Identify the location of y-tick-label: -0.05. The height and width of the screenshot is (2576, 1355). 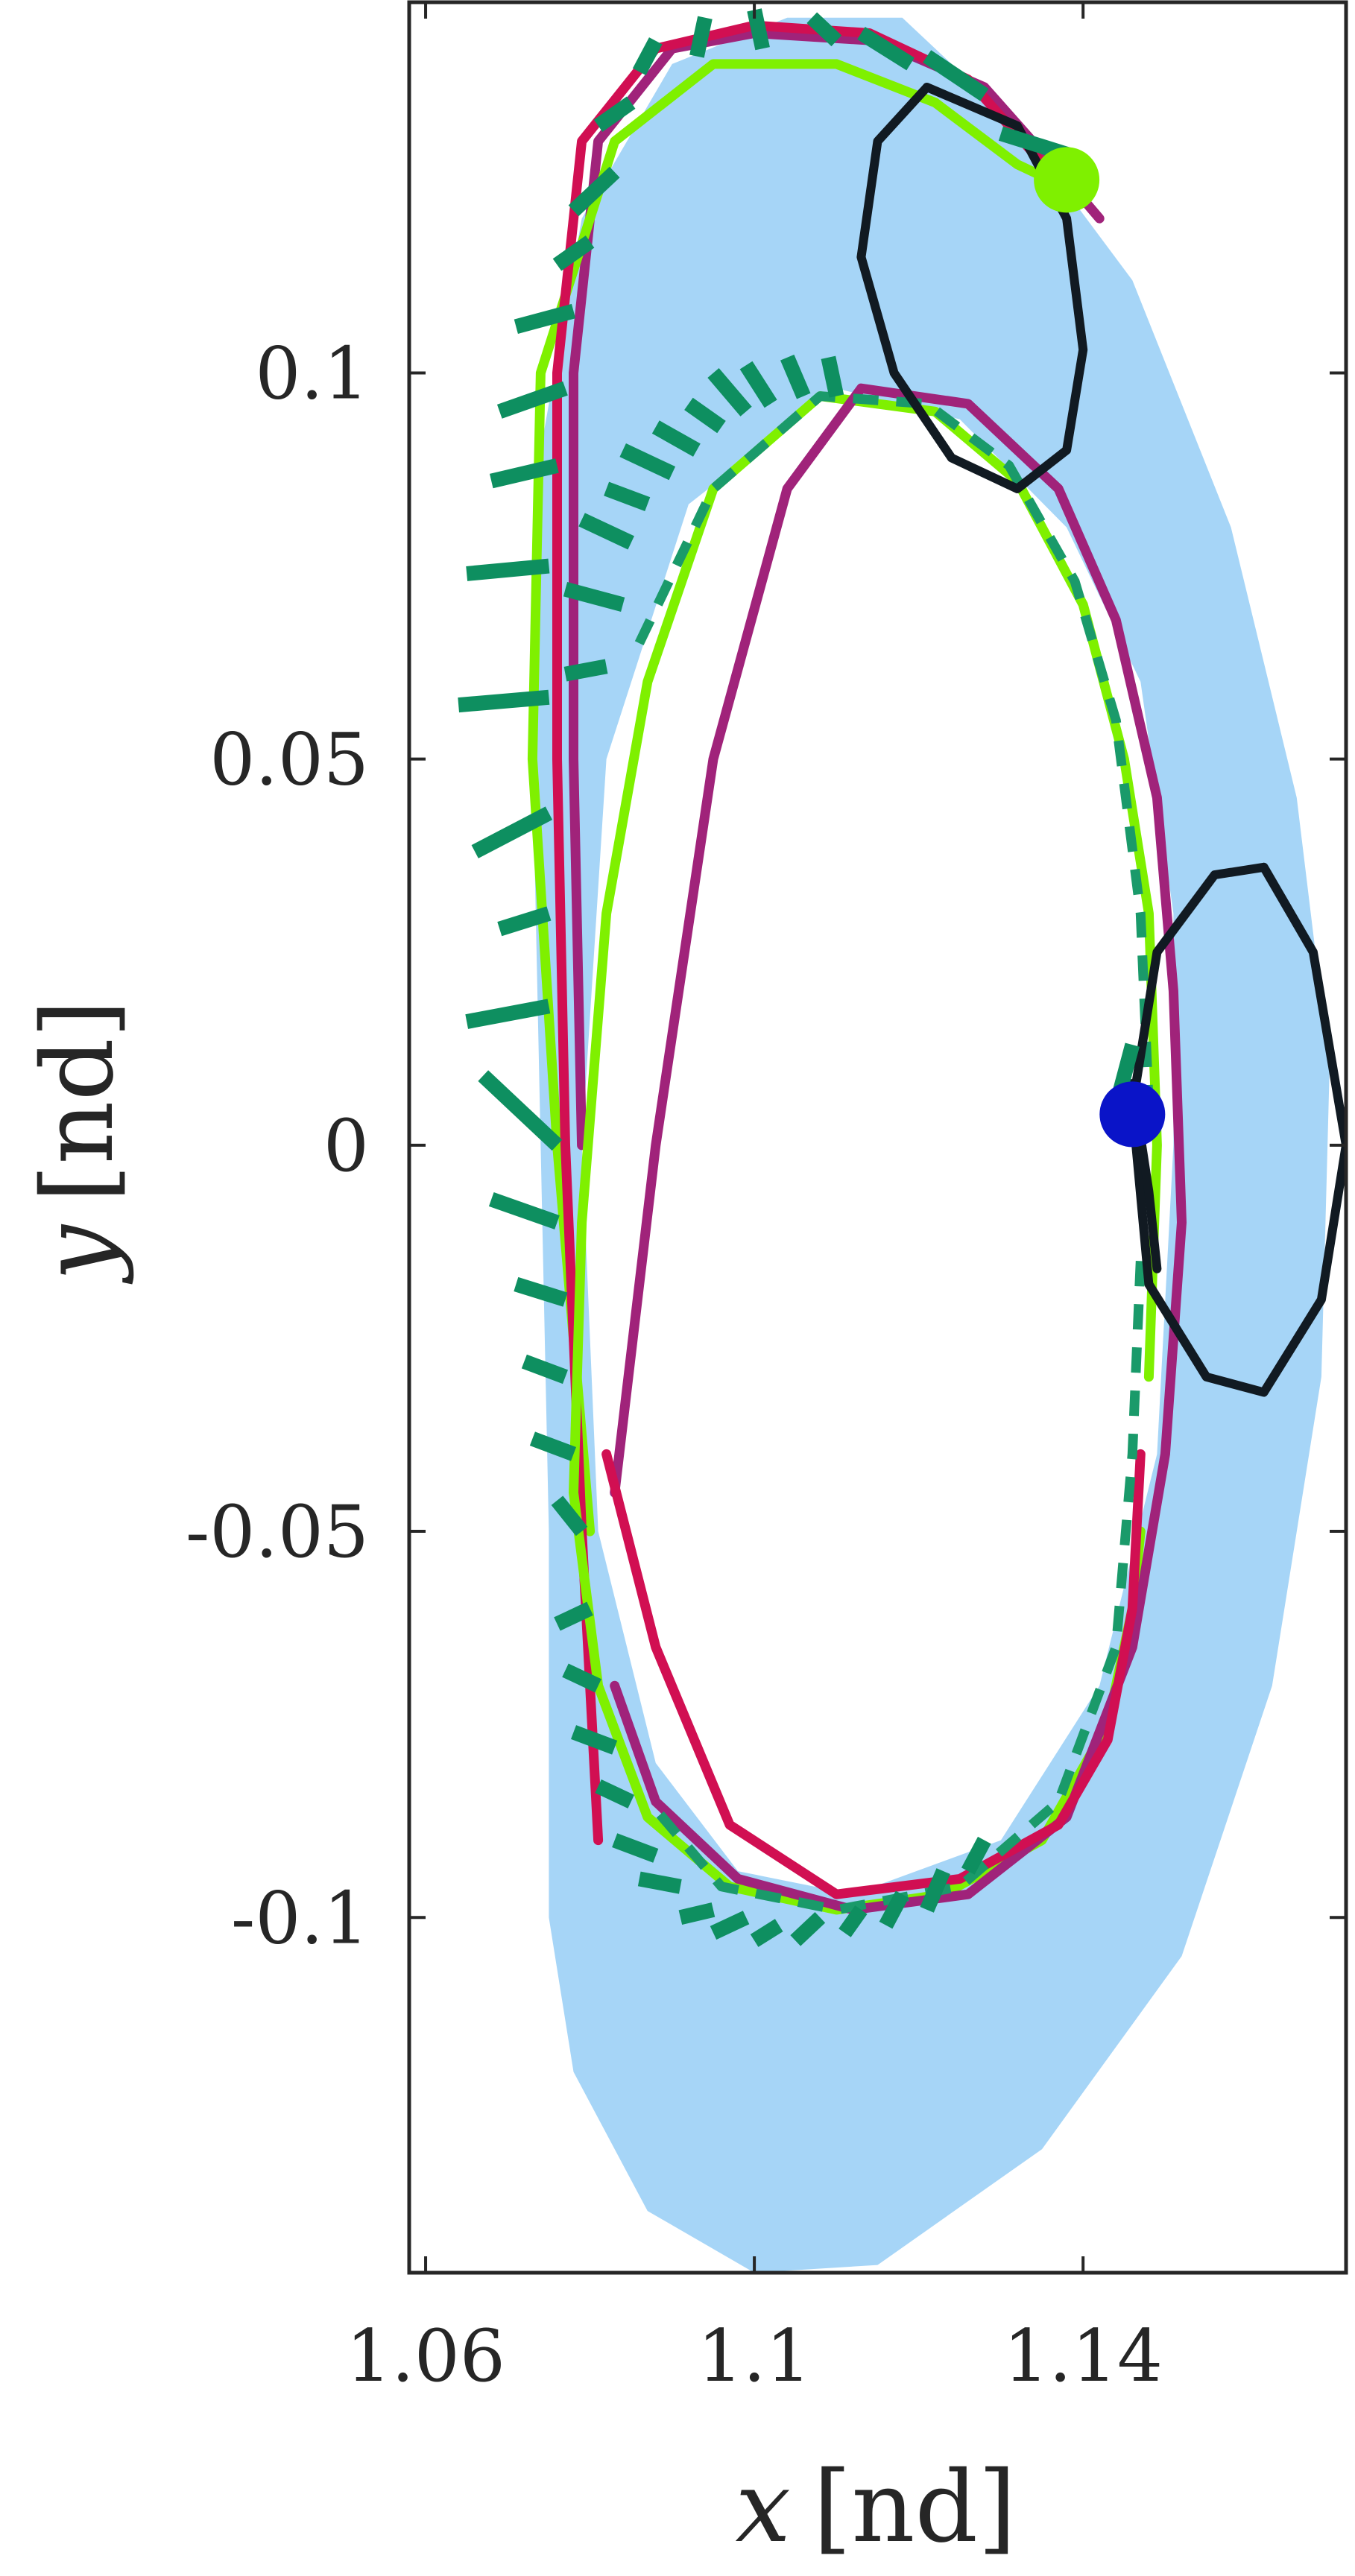
(278, 1532).